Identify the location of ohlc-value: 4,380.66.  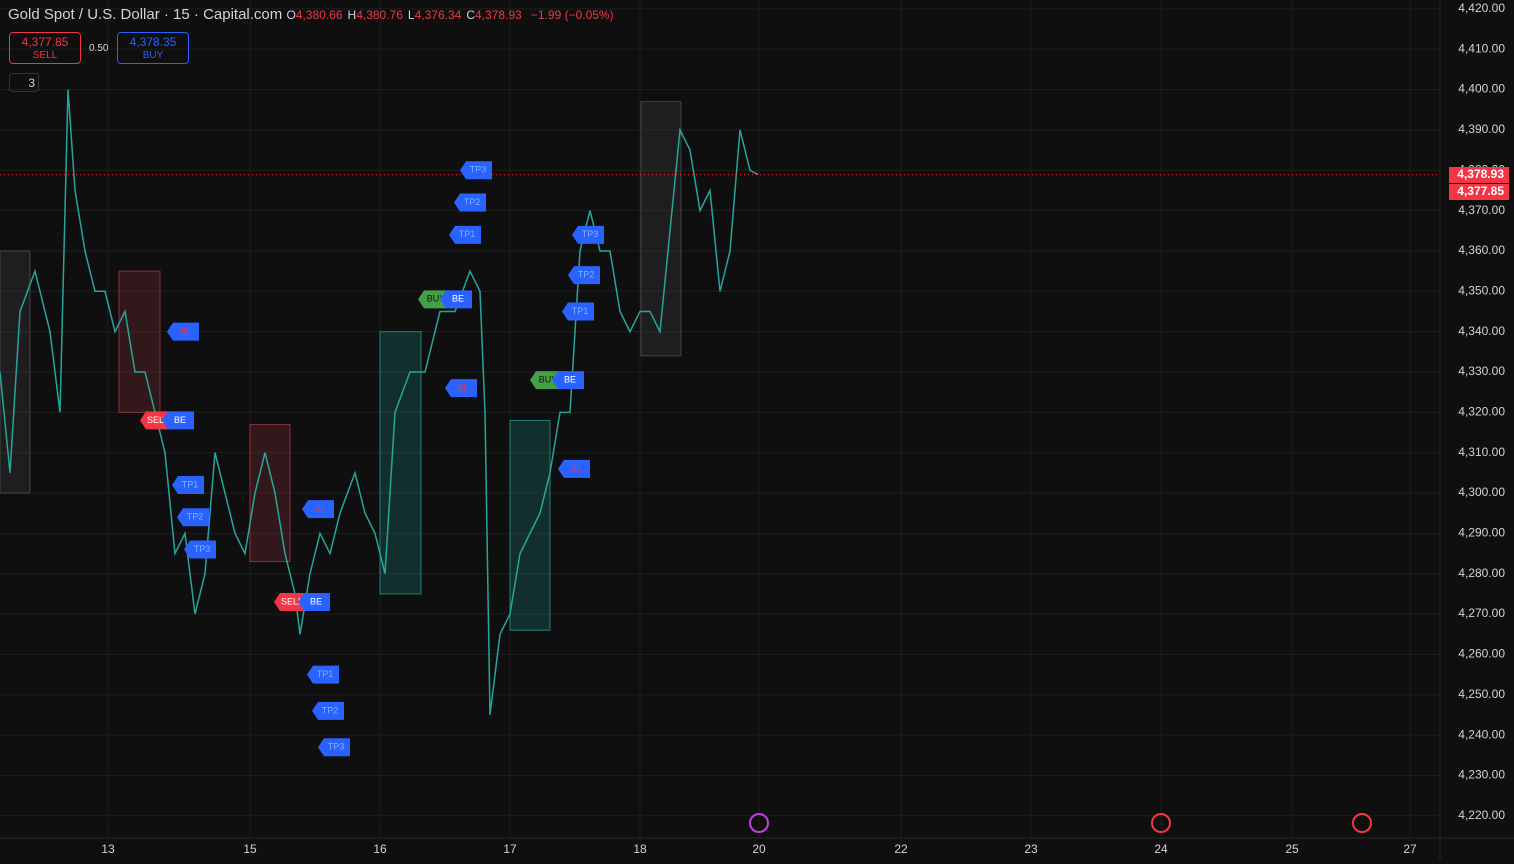
(319, 15).